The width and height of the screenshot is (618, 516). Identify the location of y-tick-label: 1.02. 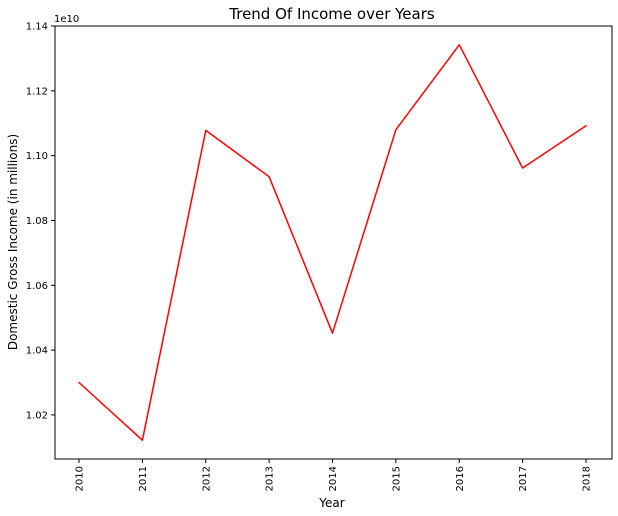
(37, 415).